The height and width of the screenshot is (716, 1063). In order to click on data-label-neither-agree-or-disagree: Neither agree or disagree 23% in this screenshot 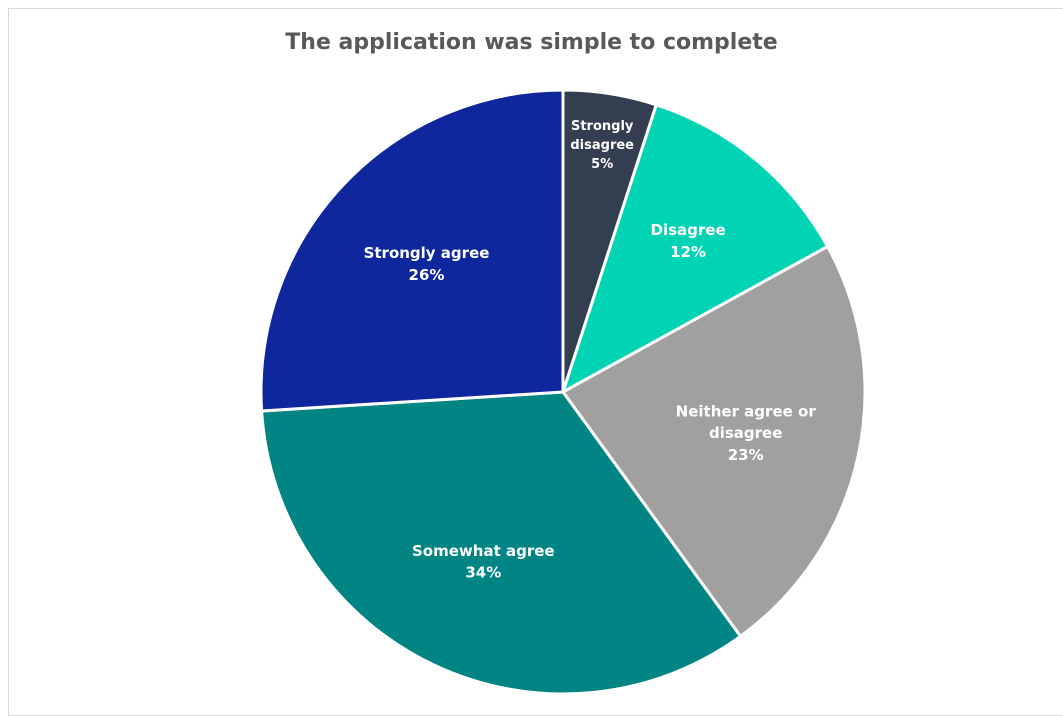, I will do `click(746, 433)`.